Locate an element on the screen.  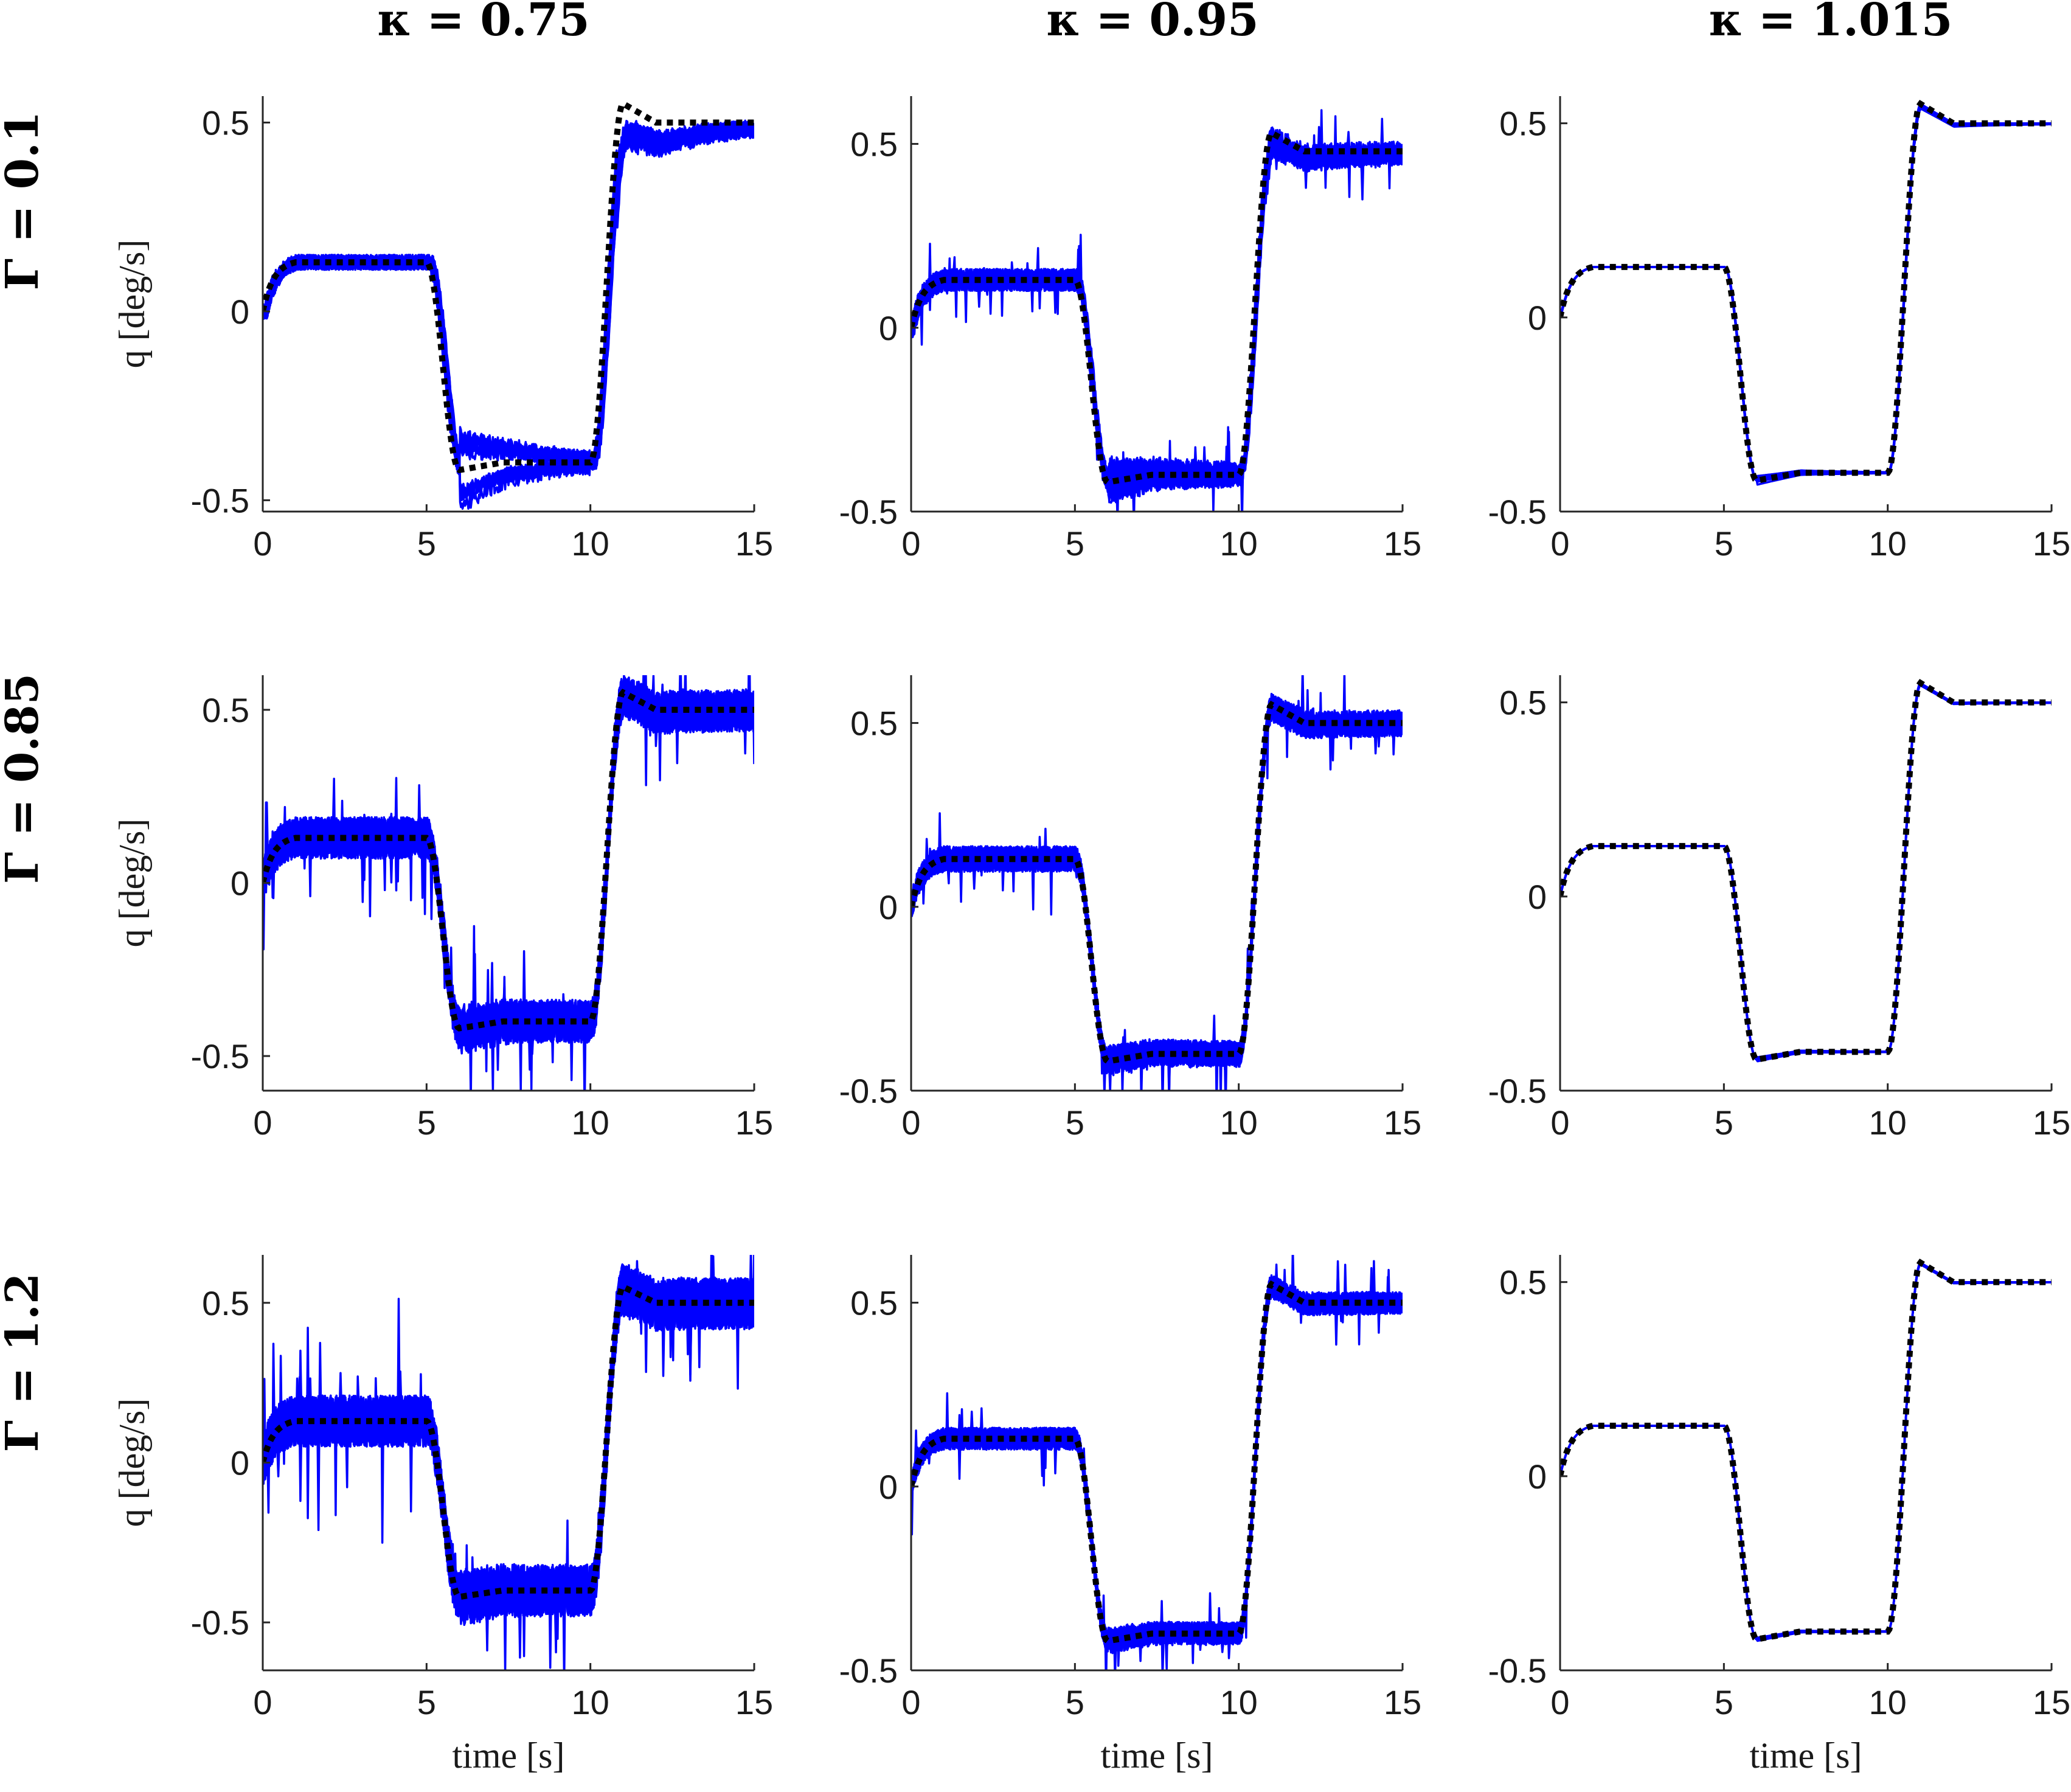
row-title-2: Γ = 1.2 is located at coordinates (24, 1363).